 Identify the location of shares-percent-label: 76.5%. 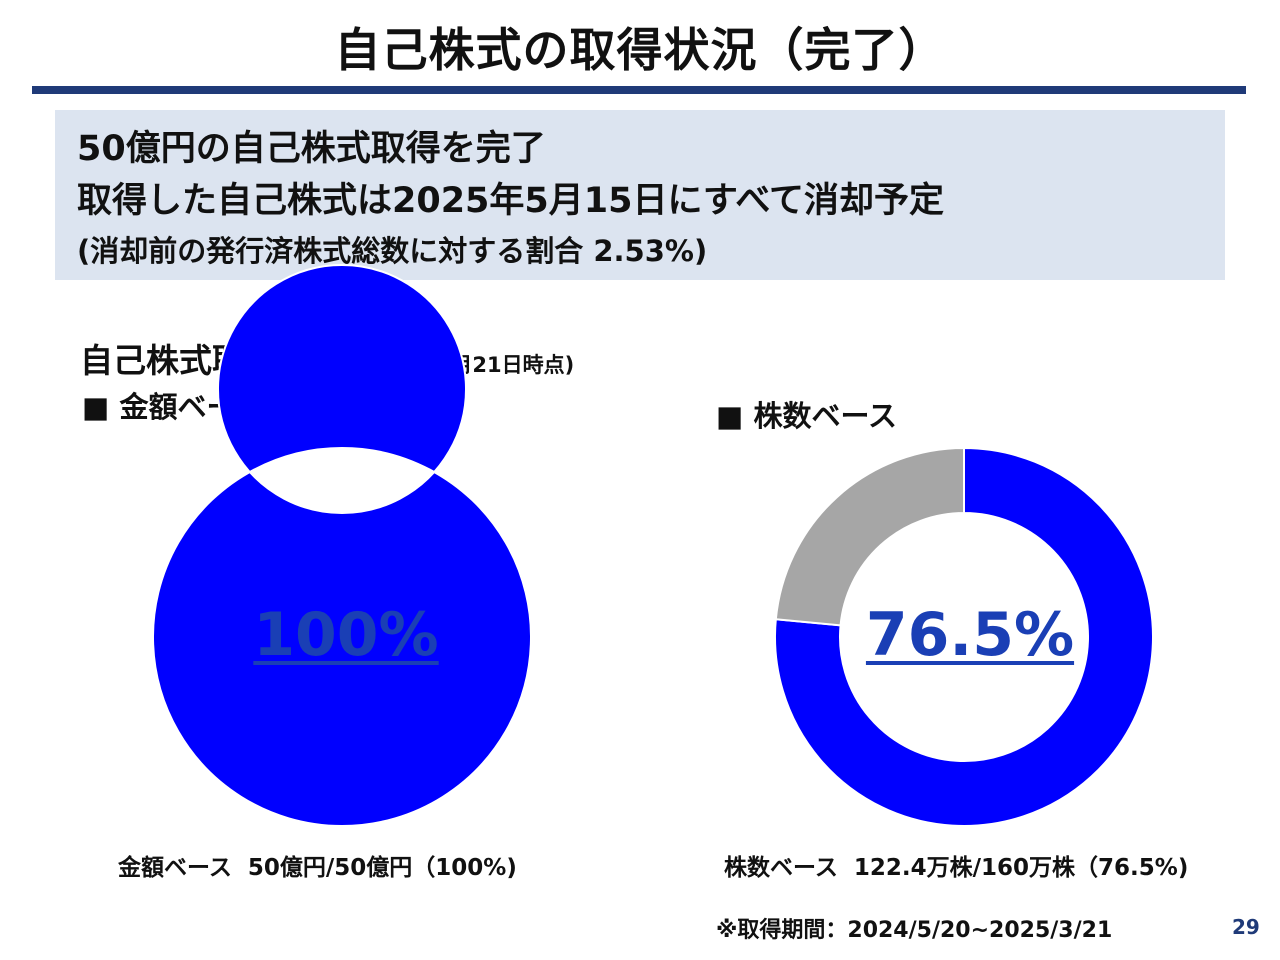
(970, 635).